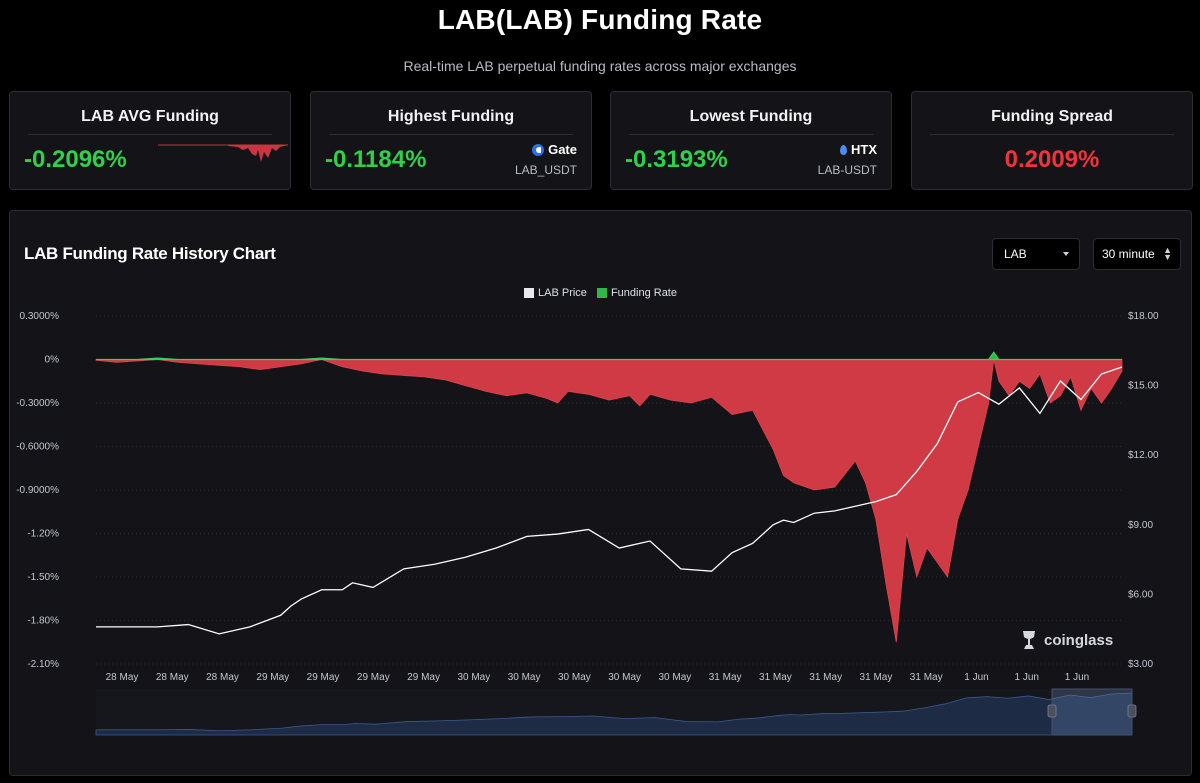 The height and width of the screenshot is (783, 1200). What do you see at coordinates (43, 664) in the screenshot?
I see `left-tick-label: -2.10%` at bounding box center [43, 664].